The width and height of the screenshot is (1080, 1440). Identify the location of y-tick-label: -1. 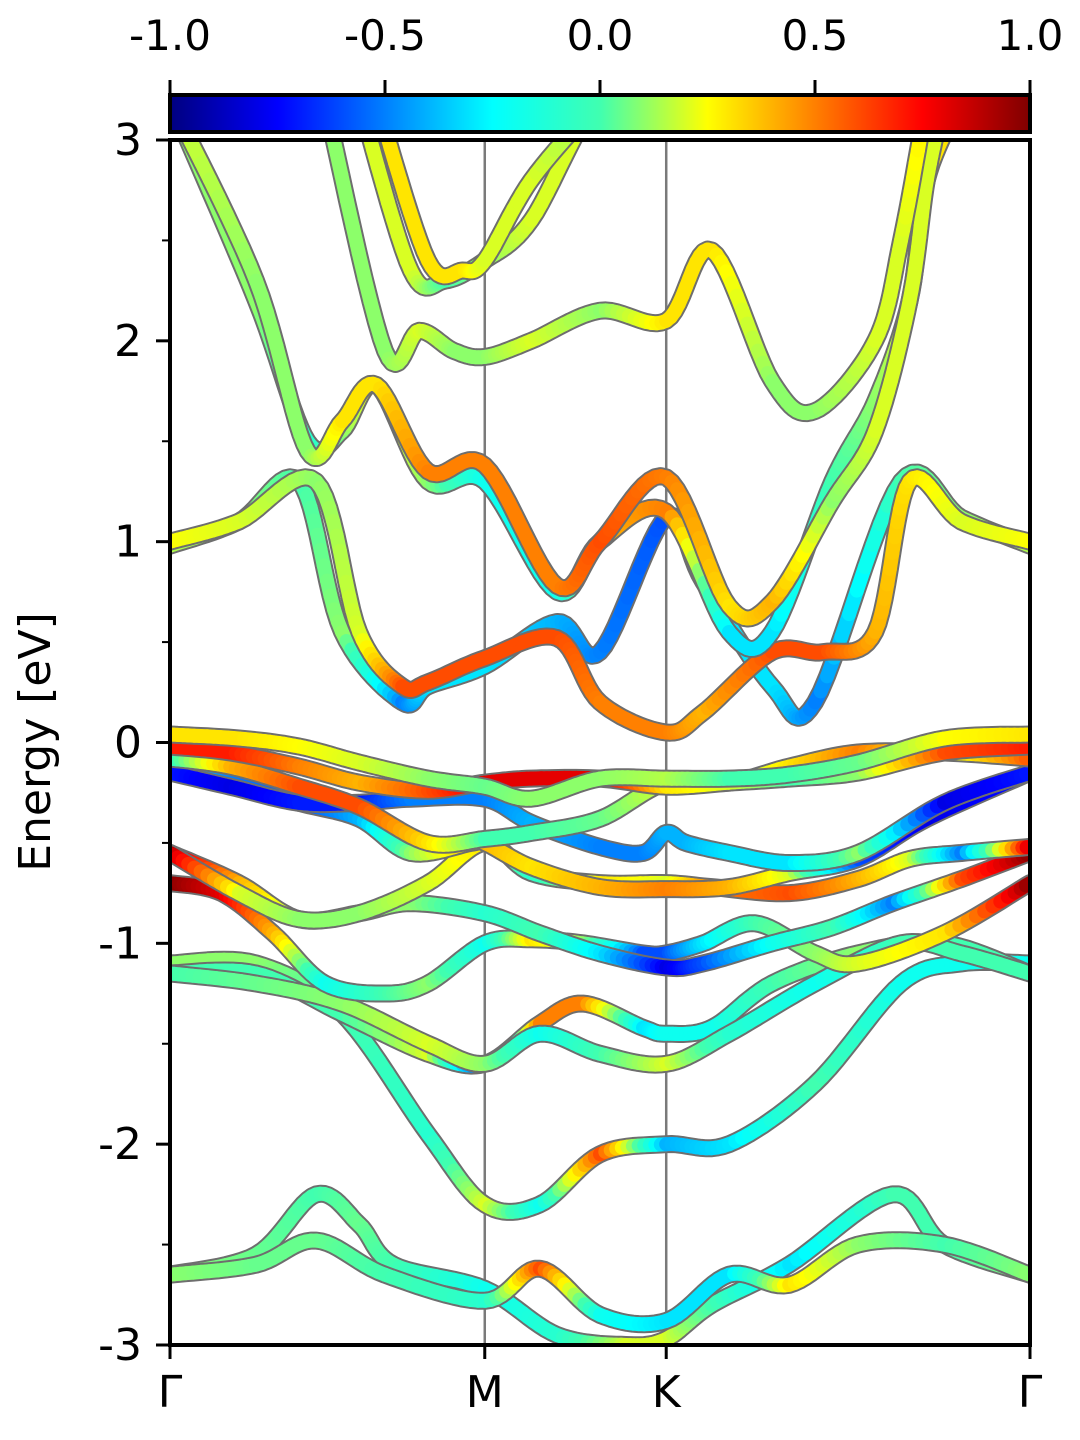
(120, 943).